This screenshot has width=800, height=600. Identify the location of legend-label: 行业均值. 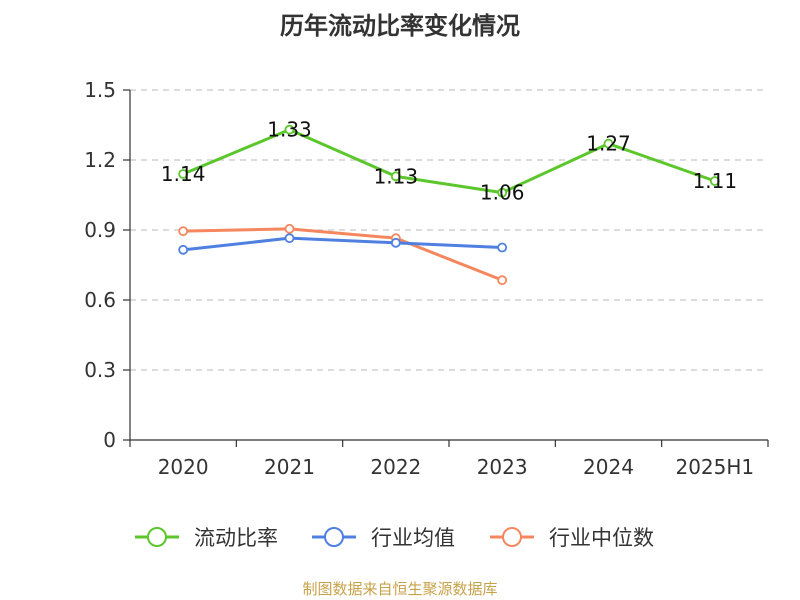
(413, 538).